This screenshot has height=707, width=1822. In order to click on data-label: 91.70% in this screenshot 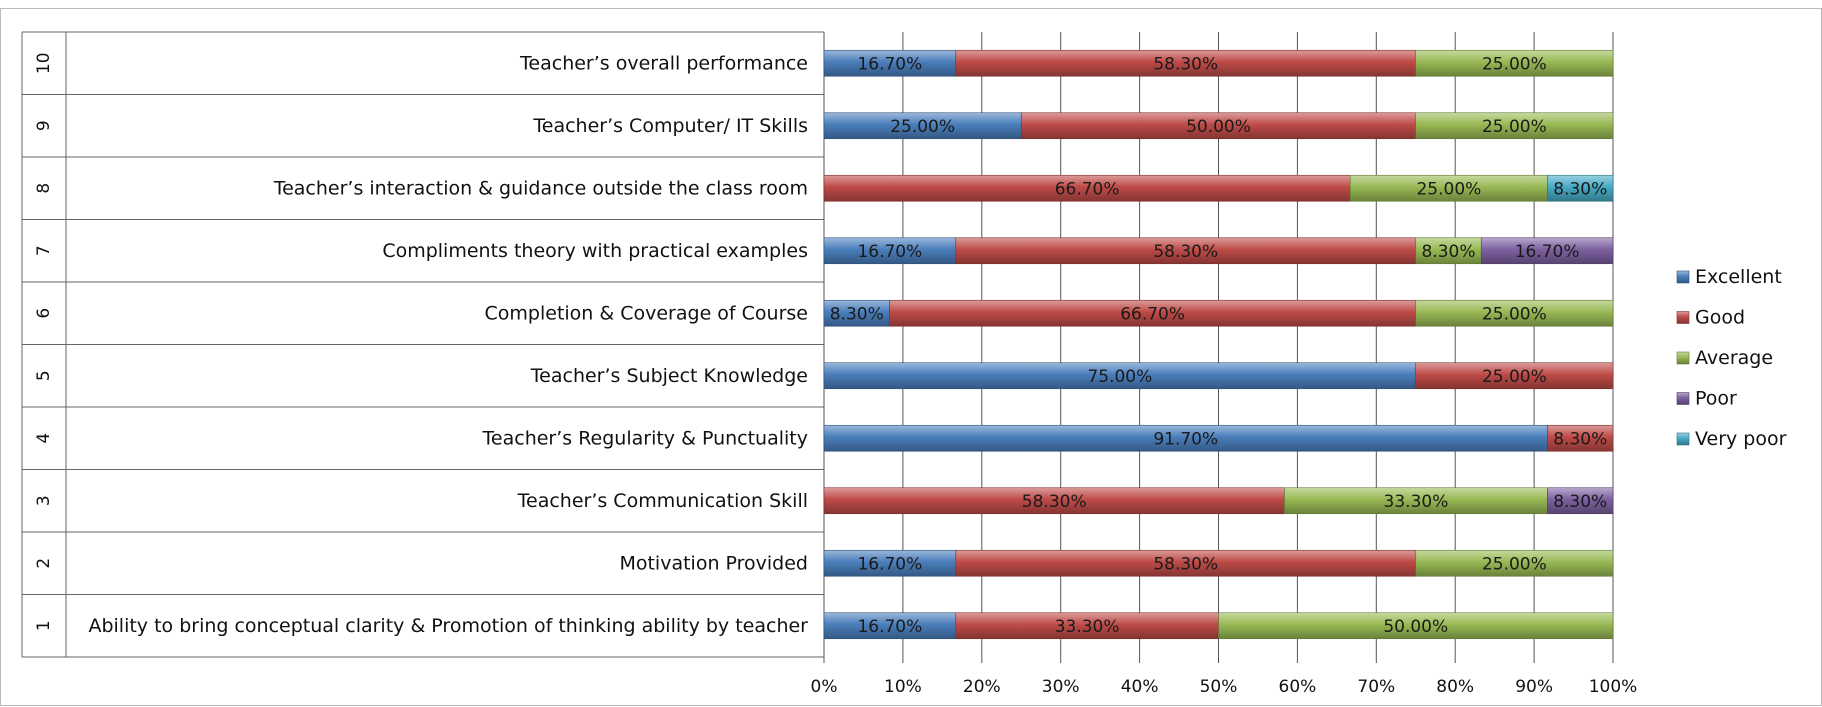, I will do `click(1185, 439)`.